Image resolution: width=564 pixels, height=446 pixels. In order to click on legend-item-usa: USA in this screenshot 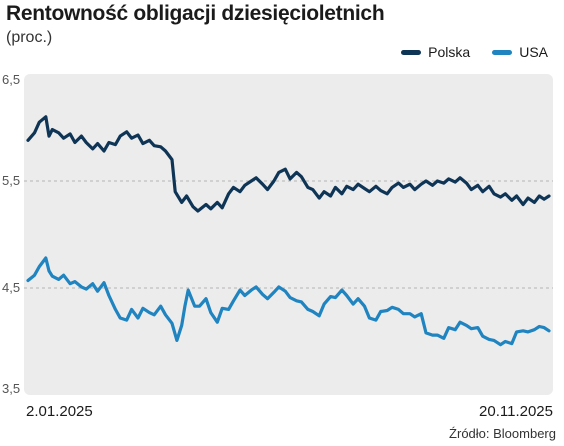, I will do `click(520, 52)`.